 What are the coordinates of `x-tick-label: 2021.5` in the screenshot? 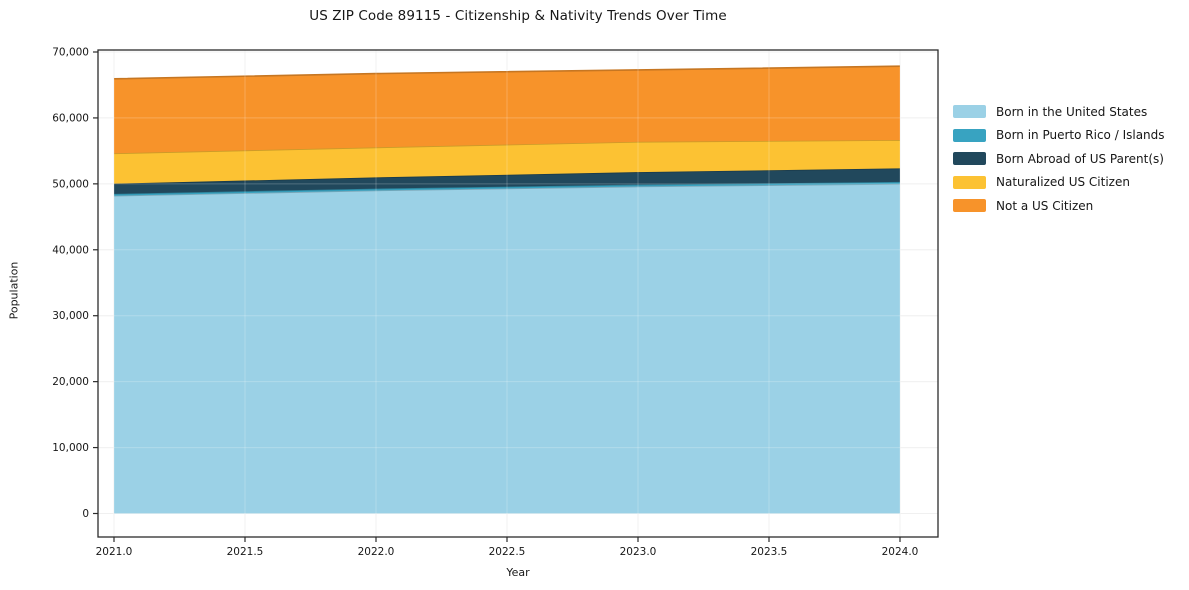 It's located at (245, 552).